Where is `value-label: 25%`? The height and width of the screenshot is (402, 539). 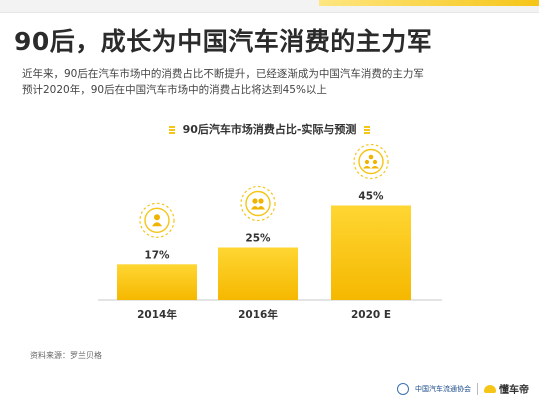 value-label: 25% is located at coordinates (258, 239).